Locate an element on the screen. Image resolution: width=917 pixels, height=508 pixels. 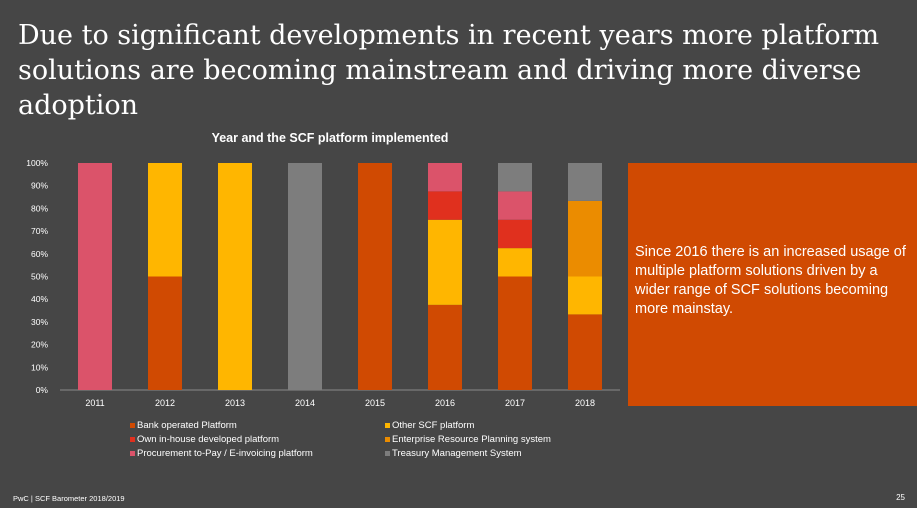
x-tick-label: 2012 is located at coordinates (165, 403).